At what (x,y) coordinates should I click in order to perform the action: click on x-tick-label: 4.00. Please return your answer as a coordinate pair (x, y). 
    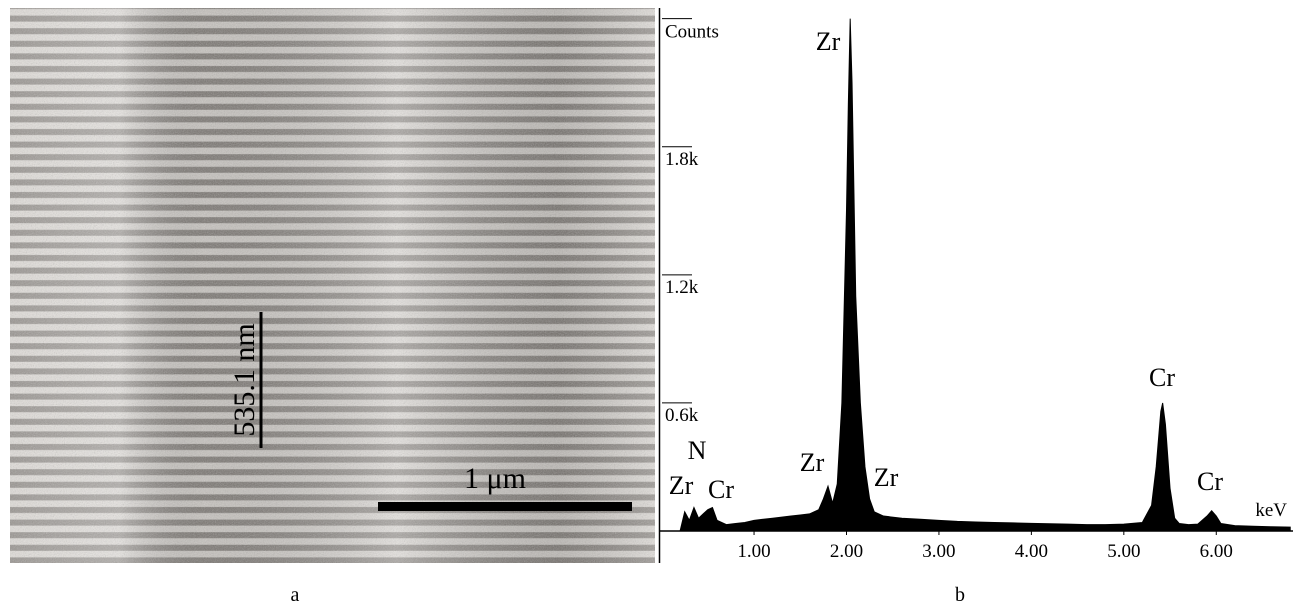
    Looking at the image, I should click on (1031, 551).